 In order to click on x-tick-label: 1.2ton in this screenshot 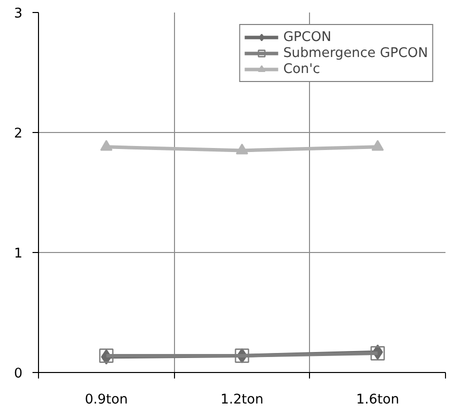, I will do `click(242, 400)`.